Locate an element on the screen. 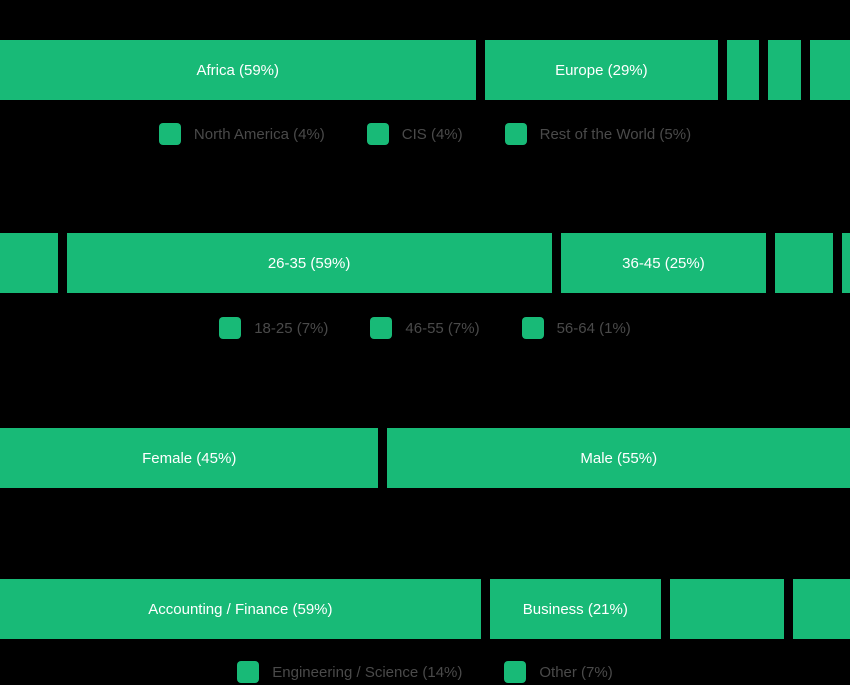 Image resolution: width=850 pixels, height=685 pixels. bar-segment-male: Male (55%) is located at coordinates (618, 458).